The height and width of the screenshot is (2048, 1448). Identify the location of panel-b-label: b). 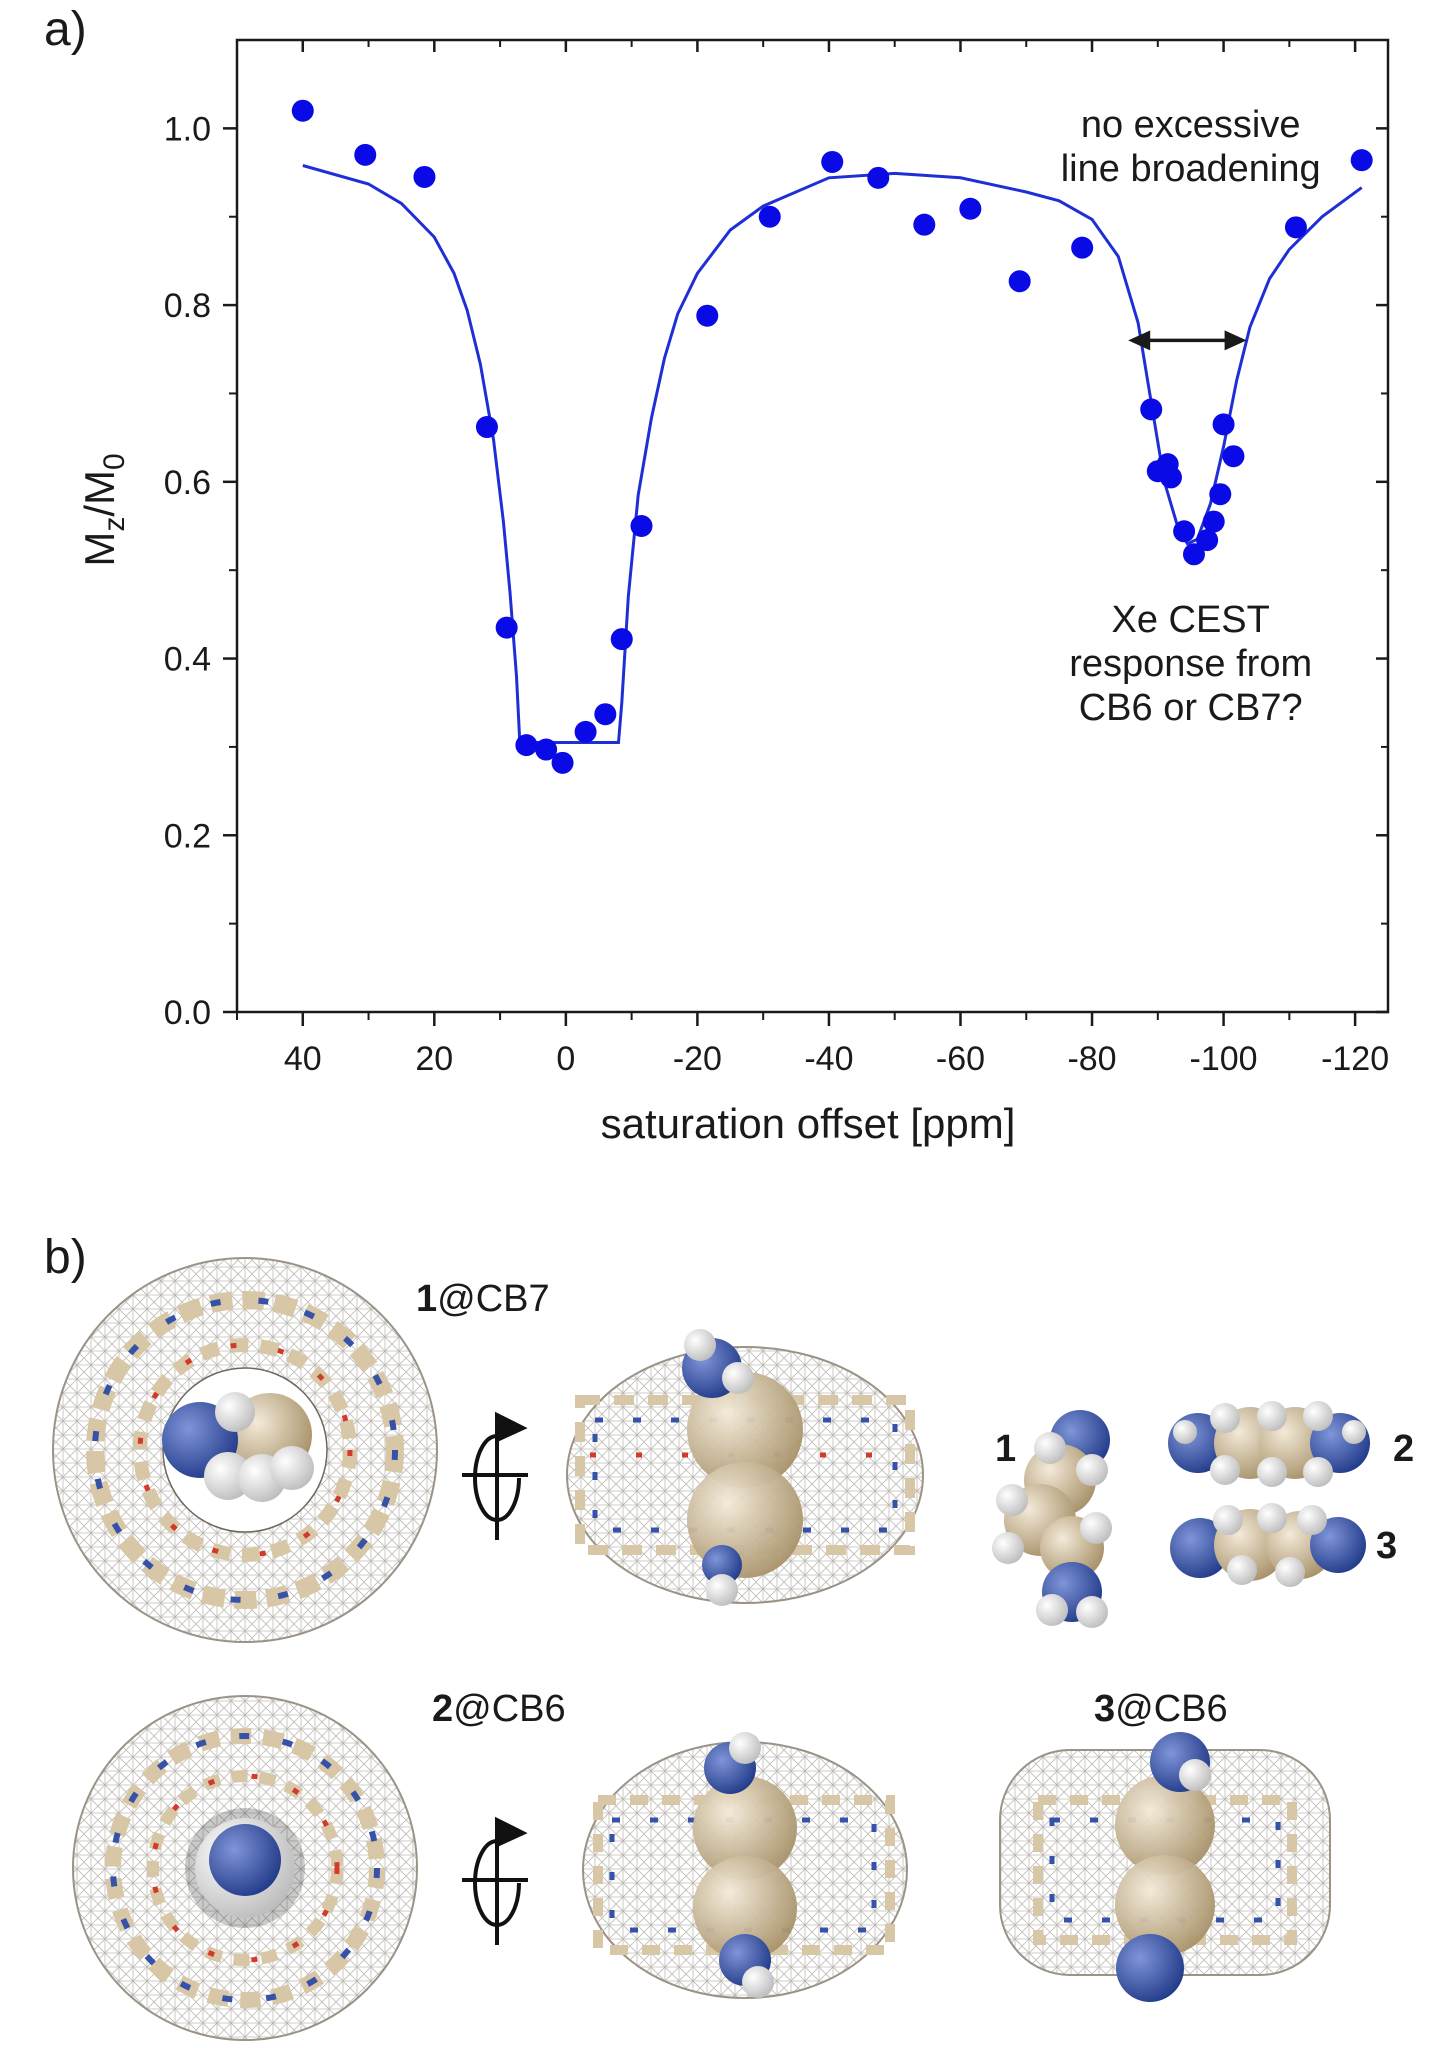
(65, 1257).